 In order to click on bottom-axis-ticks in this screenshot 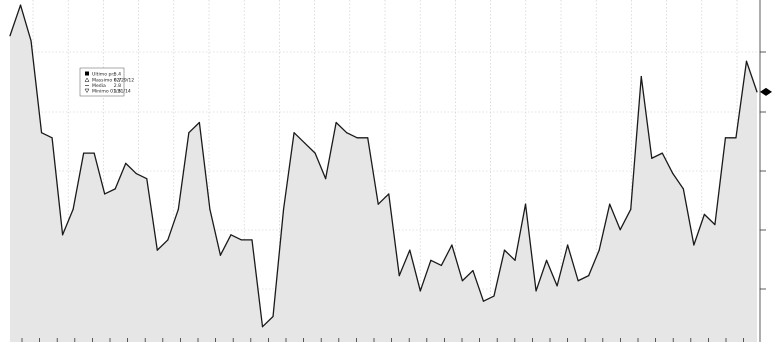, I will do `click(382, 340)`.